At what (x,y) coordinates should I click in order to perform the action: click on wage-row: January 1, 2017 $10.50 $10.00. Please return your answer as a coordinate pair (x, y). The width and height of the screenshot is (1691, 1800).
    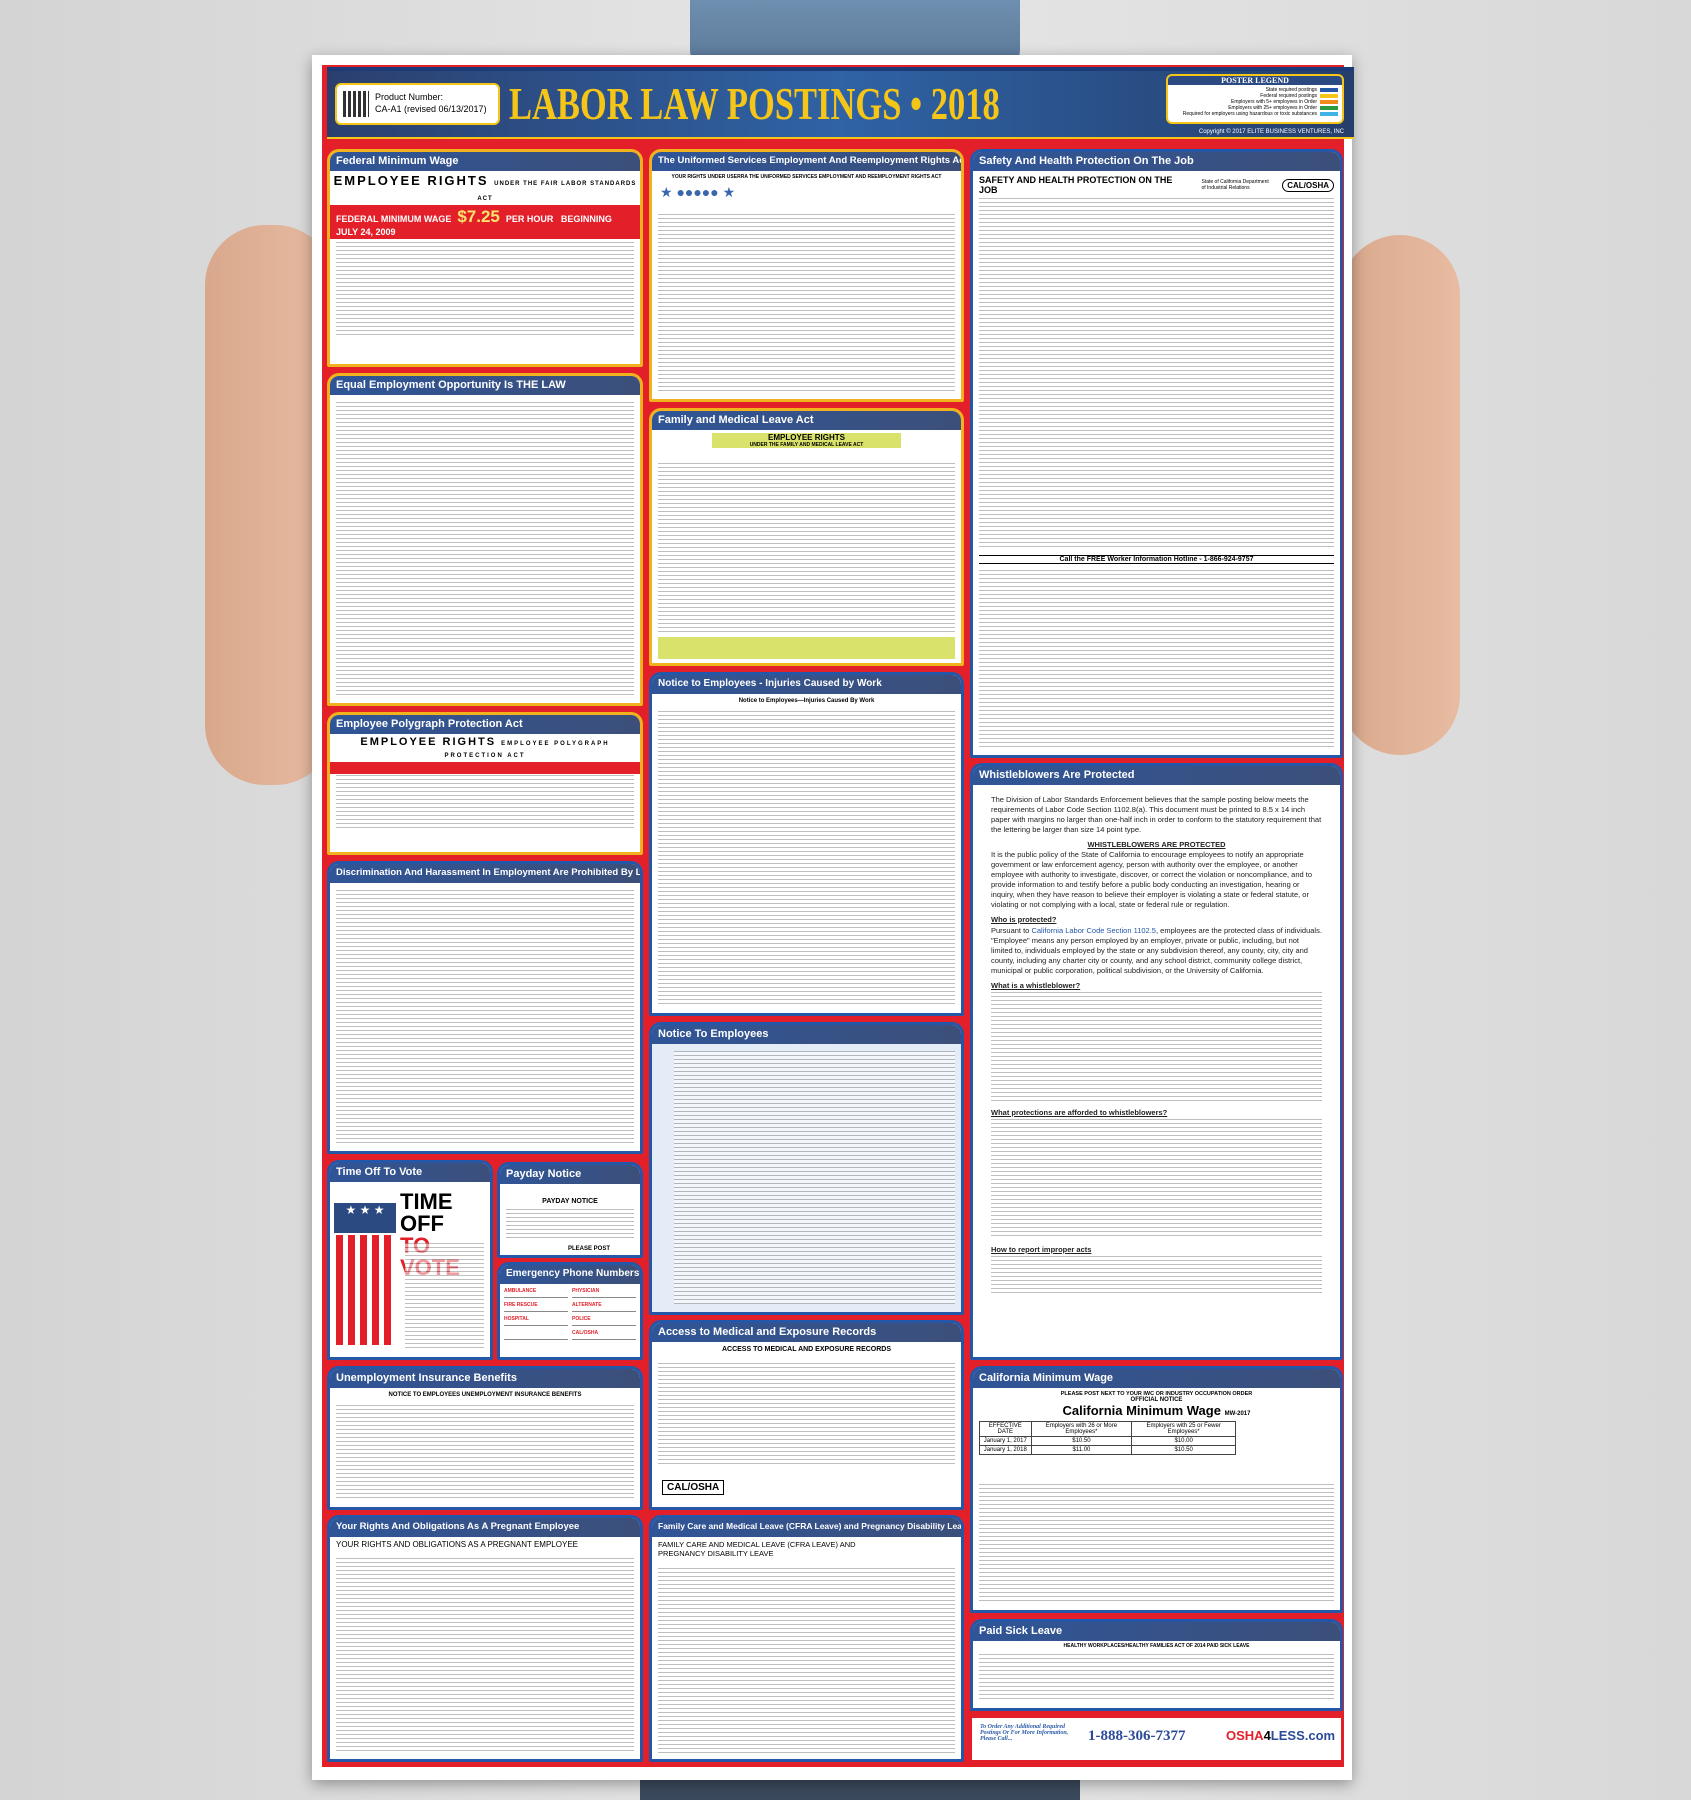
    Looking at the image, I should click on (1107, 1441).